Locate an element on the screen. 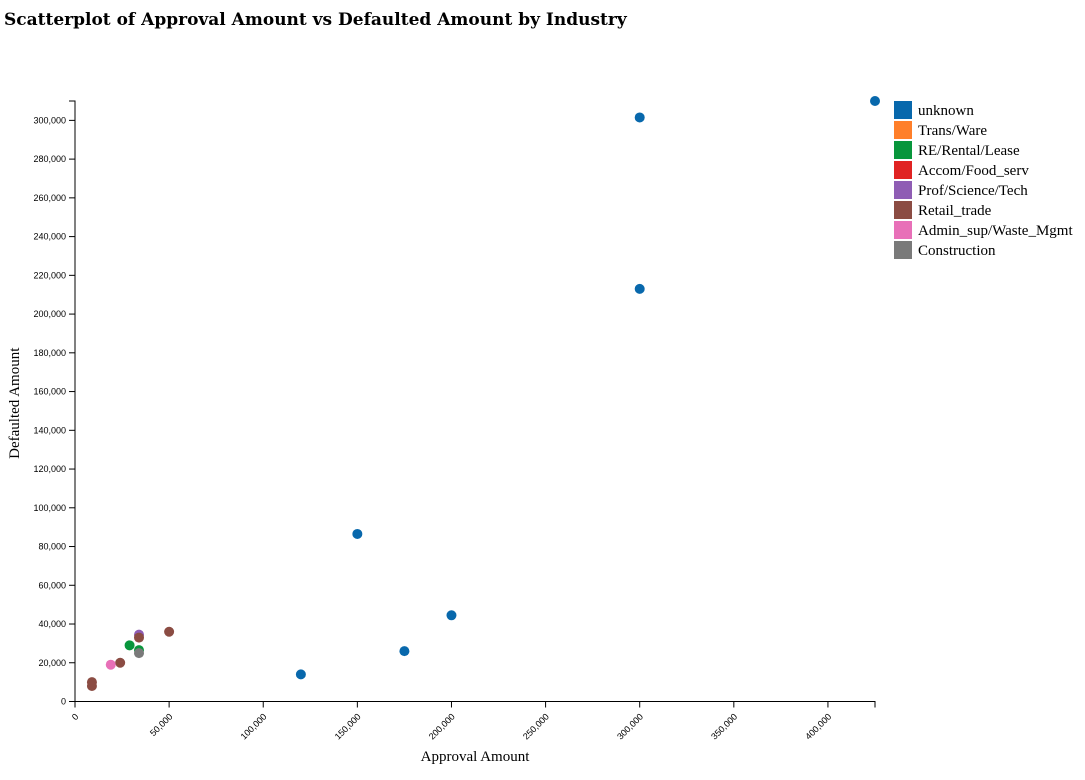 The image size is (1085, 780). y-axis-line is located at coordinates (72, 401).